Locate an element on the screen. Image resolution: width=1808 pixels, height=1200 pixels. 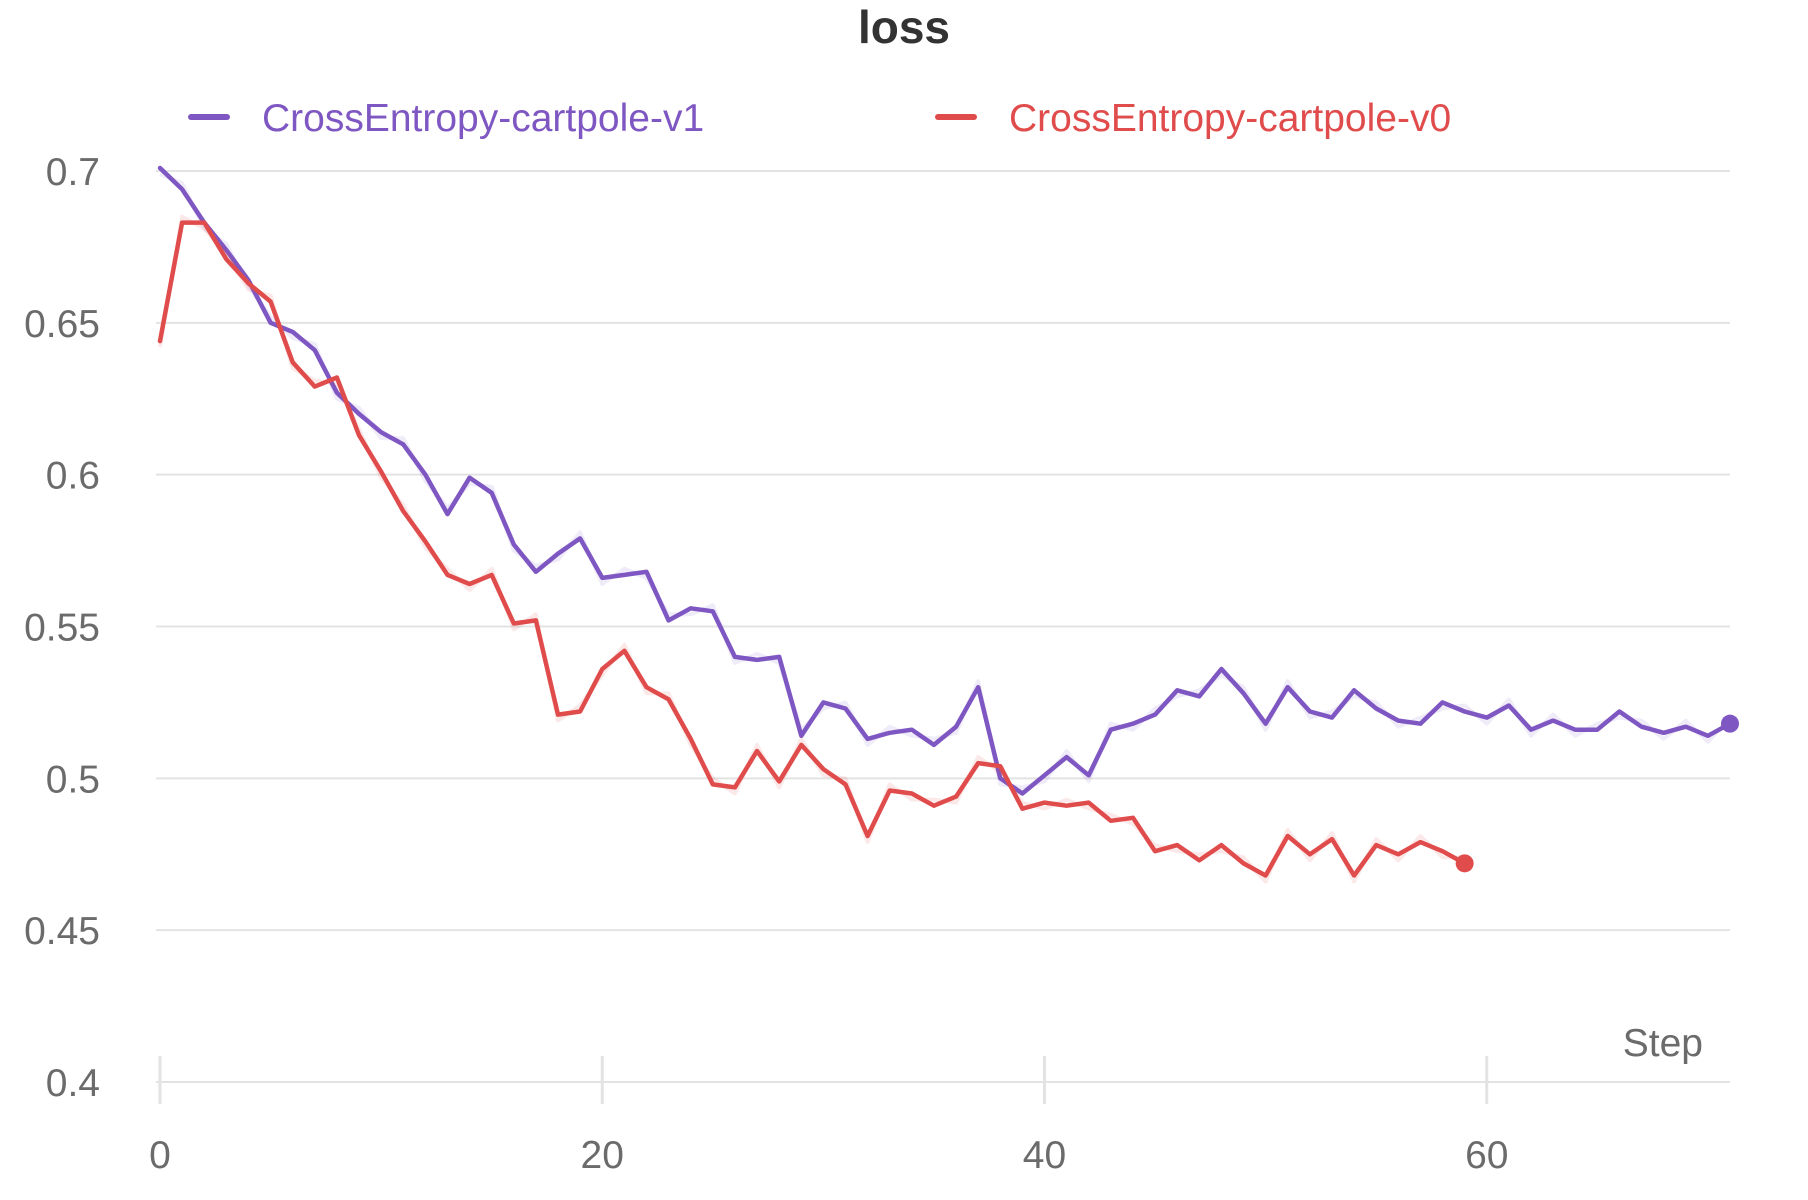
legend-item-v1: CrossEntropy-cartpole-v1 is located at coordinates (446, 118).